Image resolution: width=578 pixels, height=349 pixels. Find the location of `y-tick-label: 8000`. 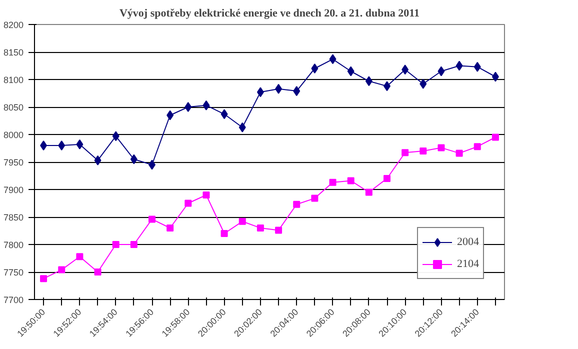

y-tick-label: 8000 is located at coordinates (13, 135).